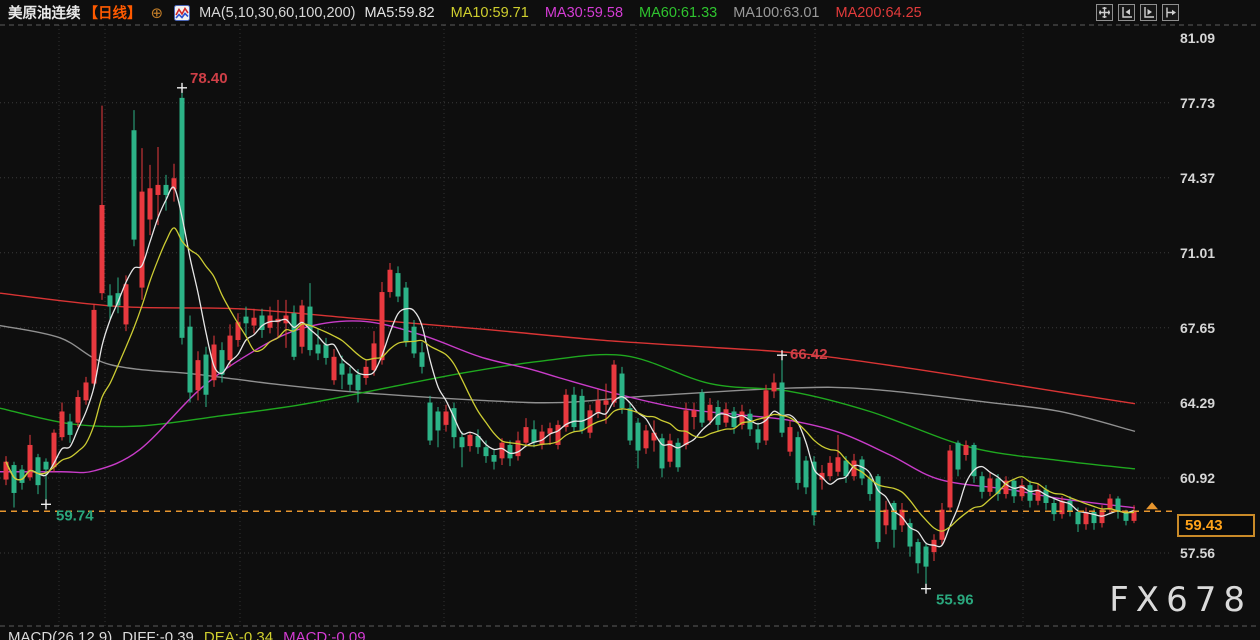 The height and width of the screenshot is (640, 1260). Describe the element at coordinates (277, 12) in the screenshot. I see `ma-settings-label: MA(5,10,30,60,100,200)` at that location.